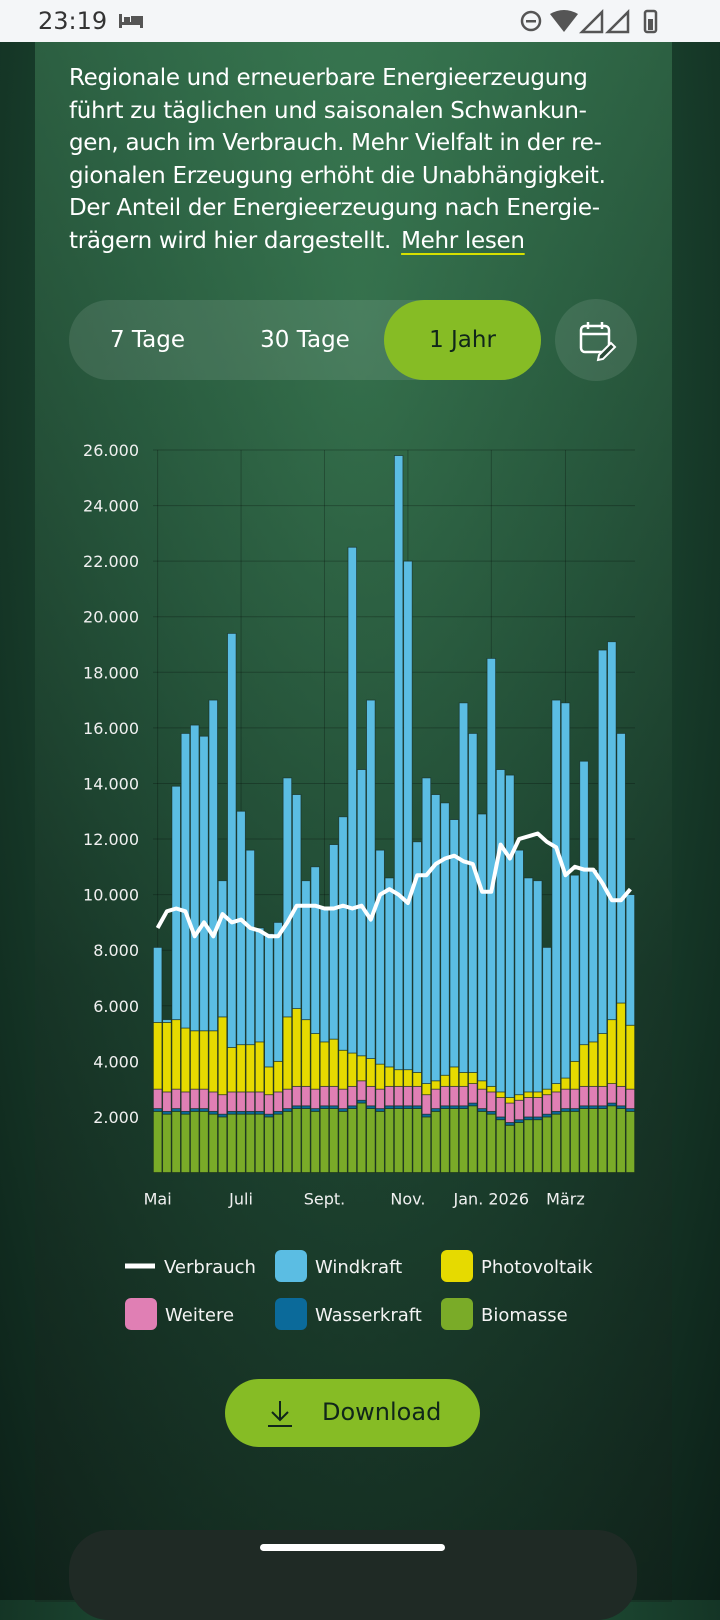  What do you see at coordinates (199, 1315) in the screenshot?
I see `legend-label: Weitere` at bounding box center [199, 1315].